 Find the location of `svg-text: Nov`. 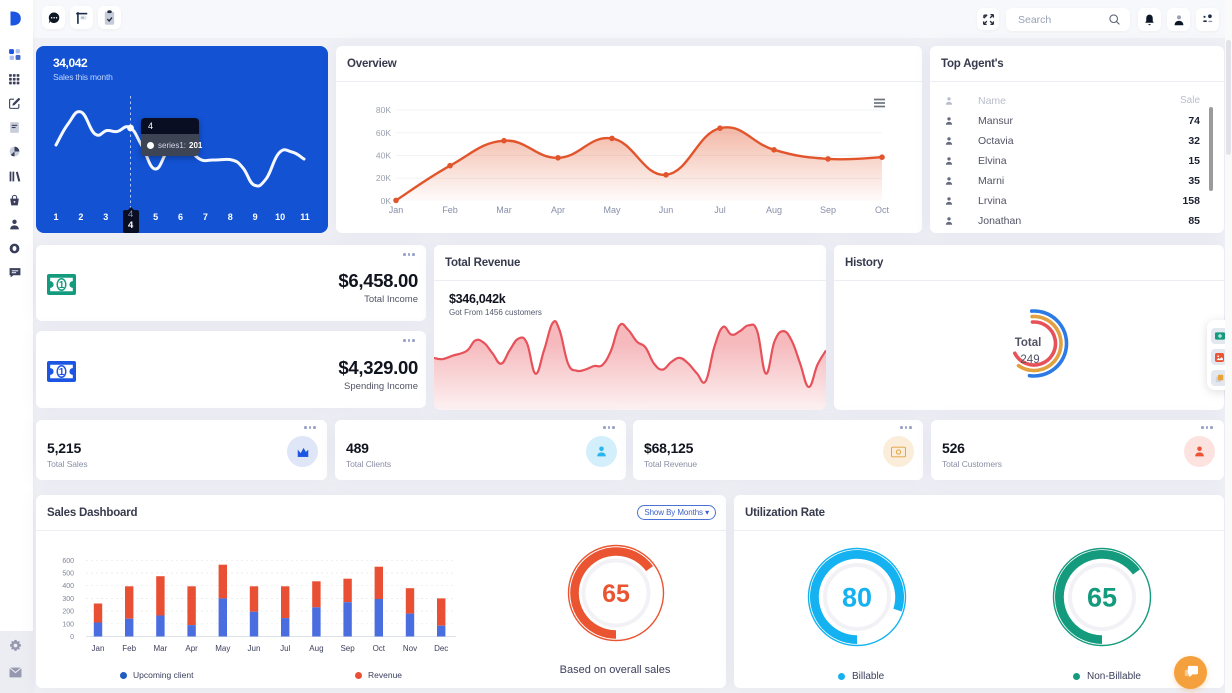

svg-text: Nov is located at coordinates (410, 648).